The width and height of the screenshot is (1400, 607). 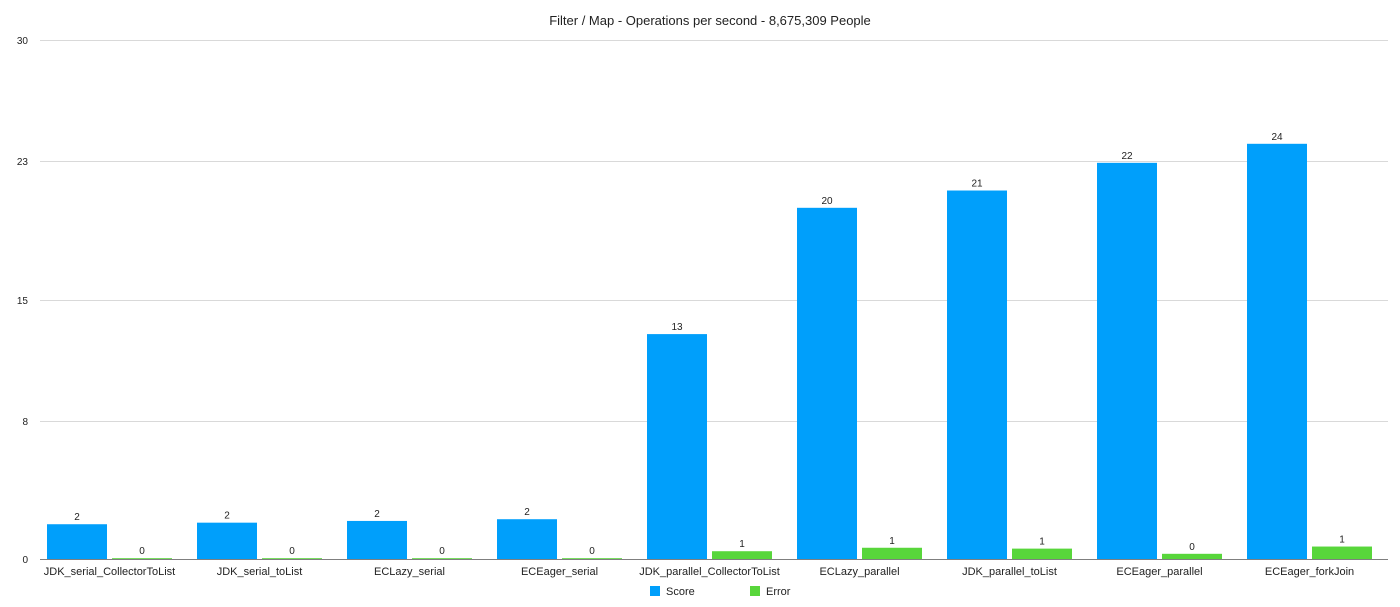 What do you see at coordinates (25, 422) in the screenshot?
I see `y-tick-label: 8` at bounding box center [25, 422].